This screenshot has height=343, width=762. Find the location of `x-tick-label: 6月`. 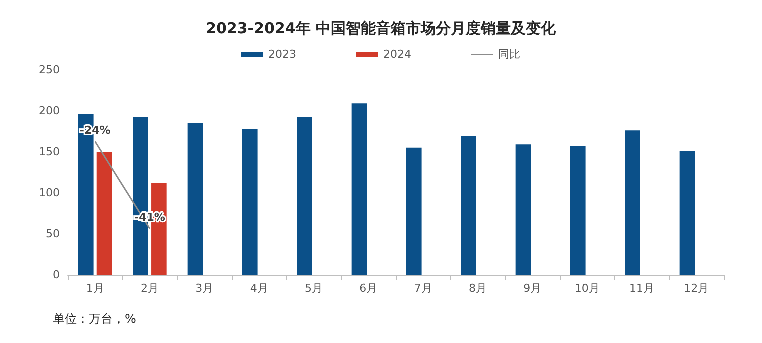

x-tick-label: 6月 is located at coordinates (369, 288).